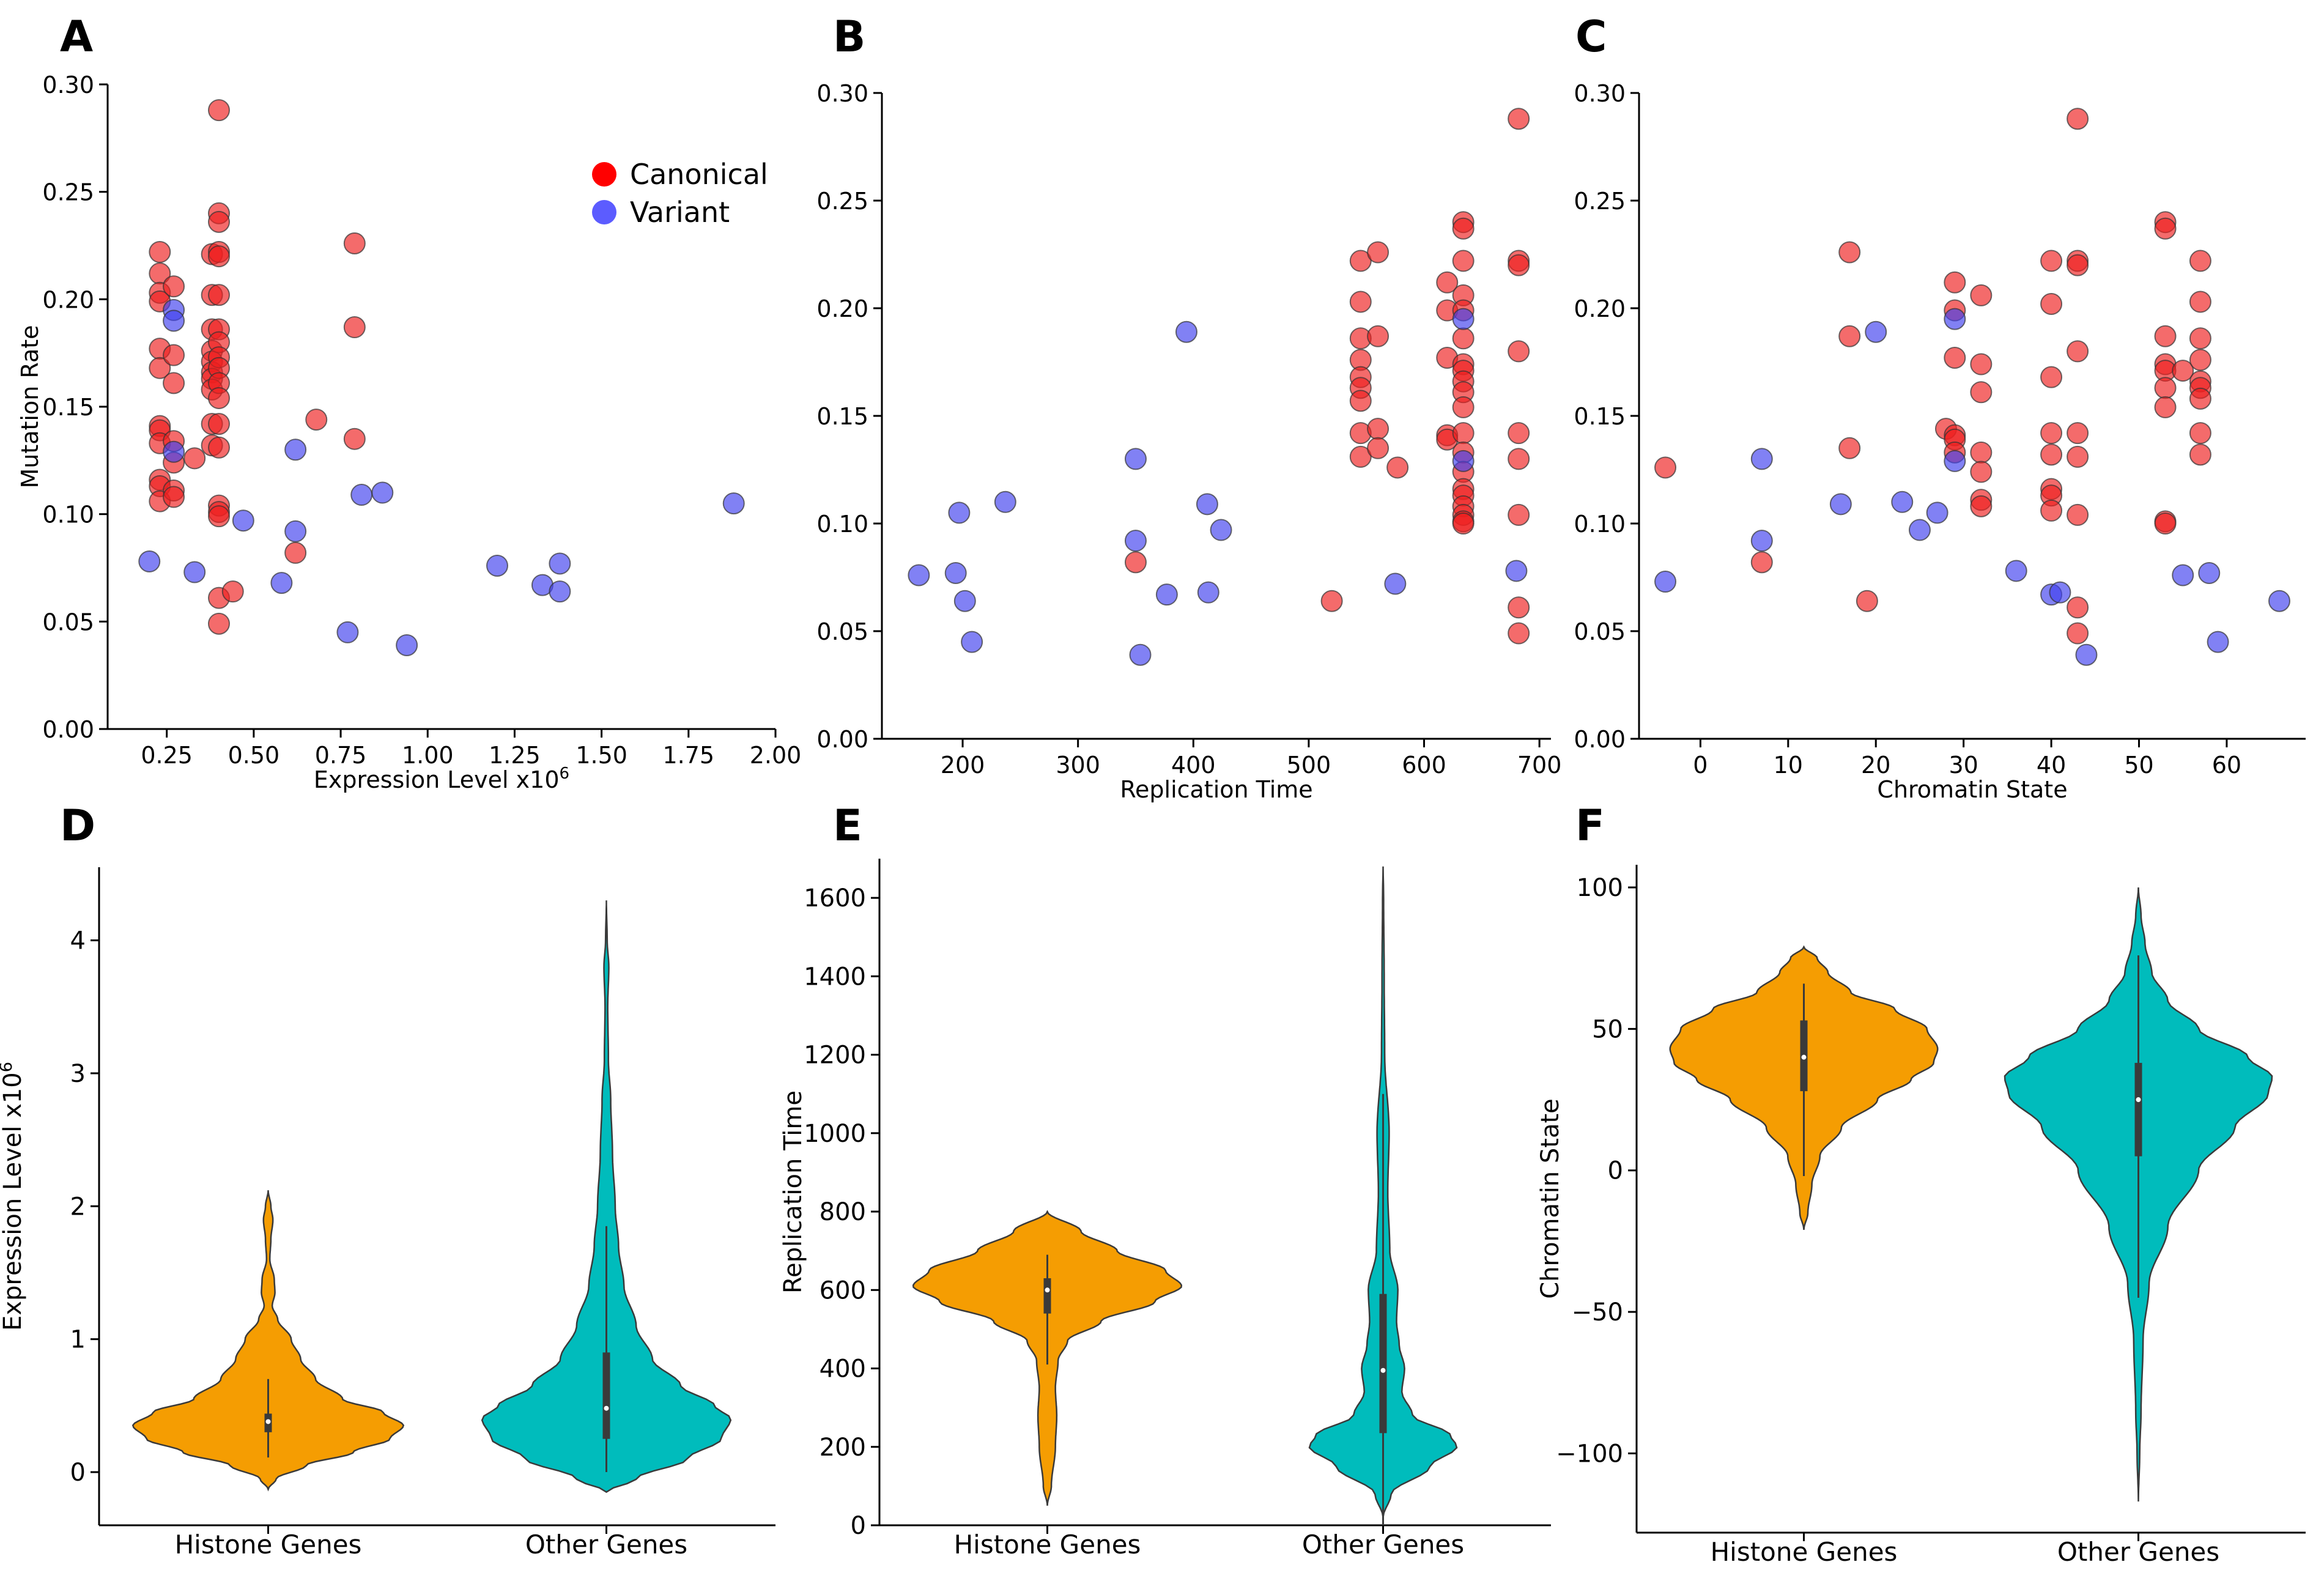 The height and width of the screenshot is (1584, 2324). Describe the element at coordinates (963, 765) in the screenshot. I see `x-tick-label: 200` at that location.